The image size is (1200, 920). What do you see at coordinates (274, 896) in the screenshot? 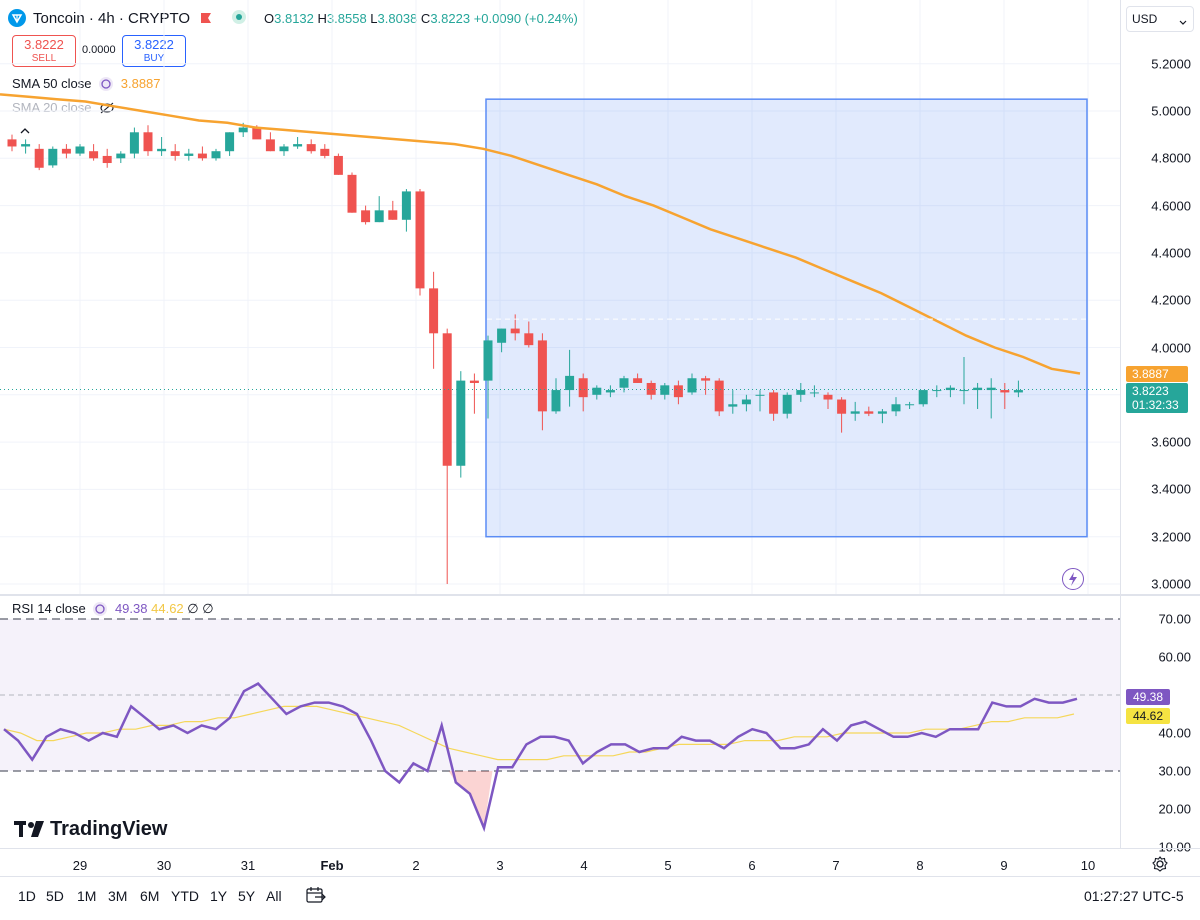
I see `range-button-all: All` at bounding box center [274, 896].